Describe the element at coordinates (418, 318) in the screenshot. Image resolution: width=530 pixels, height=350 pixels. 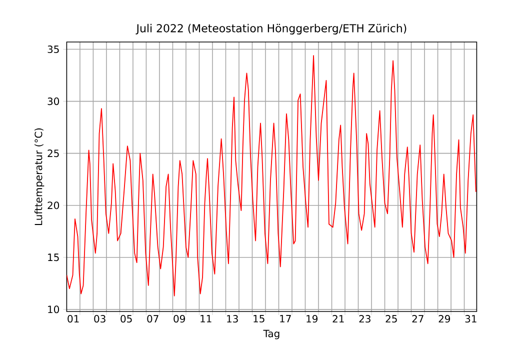
I see `x-tick-label: 27` at that location.